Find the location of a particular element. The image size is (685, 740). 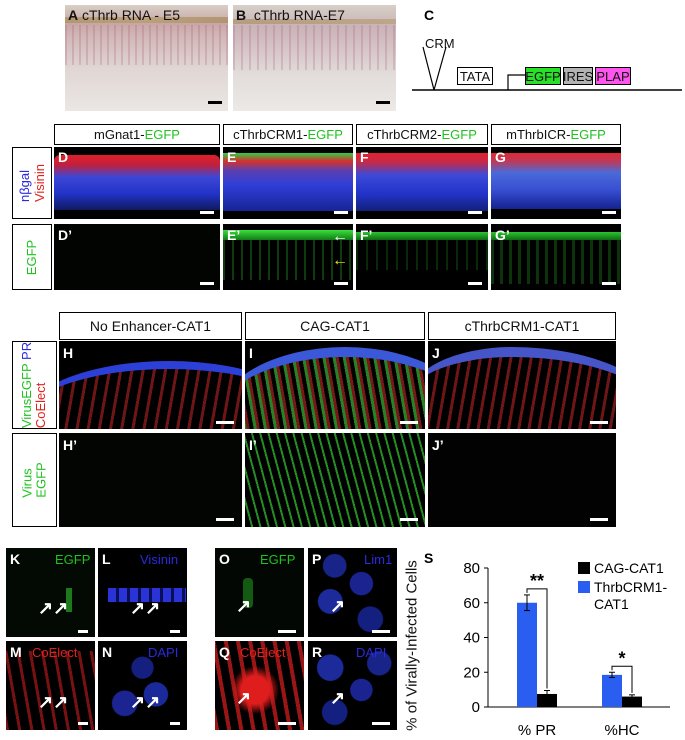

panel-i is located at coordinates (335, 385).